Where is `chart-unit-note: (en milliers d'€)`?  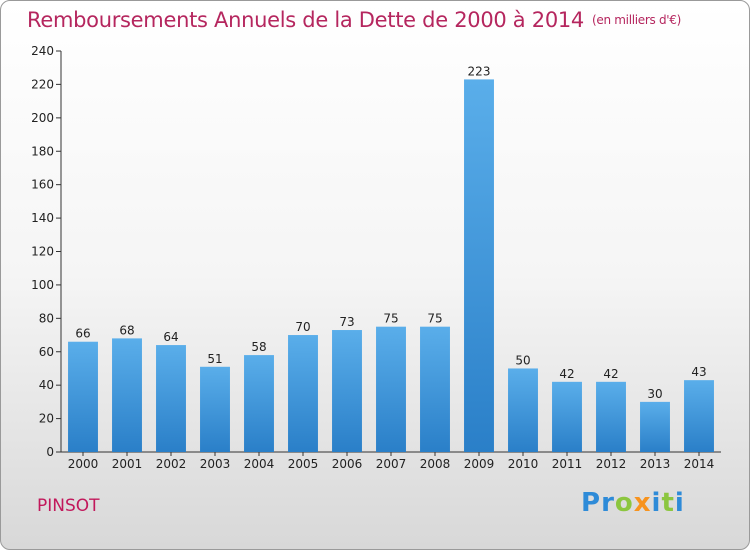 chart-unit-note: (en milliers d'€) is located at coordinates (637, 20).